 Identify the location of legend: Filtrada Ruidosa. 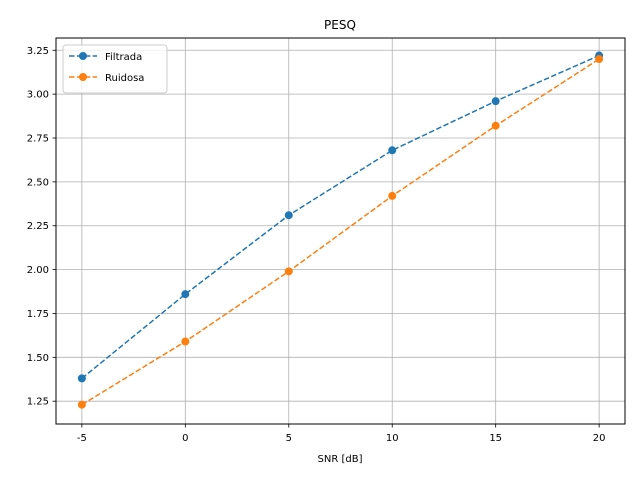
(115, 69).